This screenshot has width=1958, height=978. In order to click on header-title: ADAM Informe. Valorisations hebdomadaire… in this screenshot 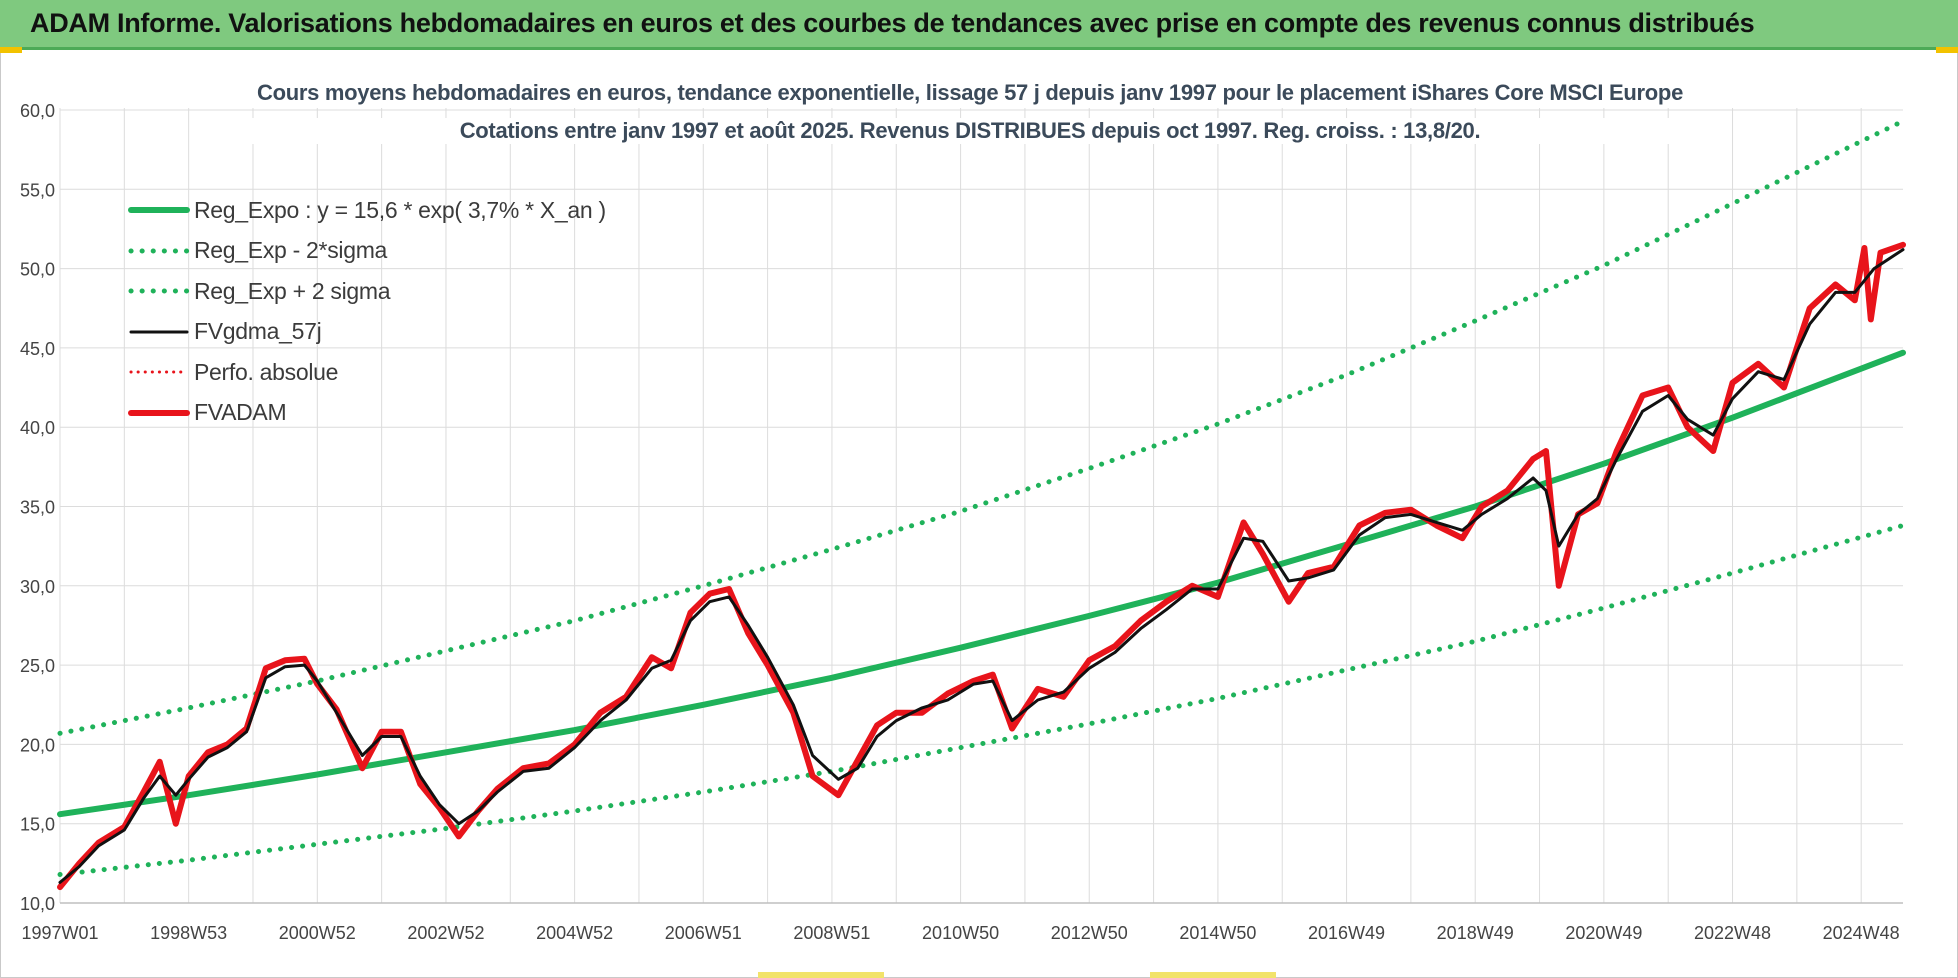, I will do `click(892, 23)`.